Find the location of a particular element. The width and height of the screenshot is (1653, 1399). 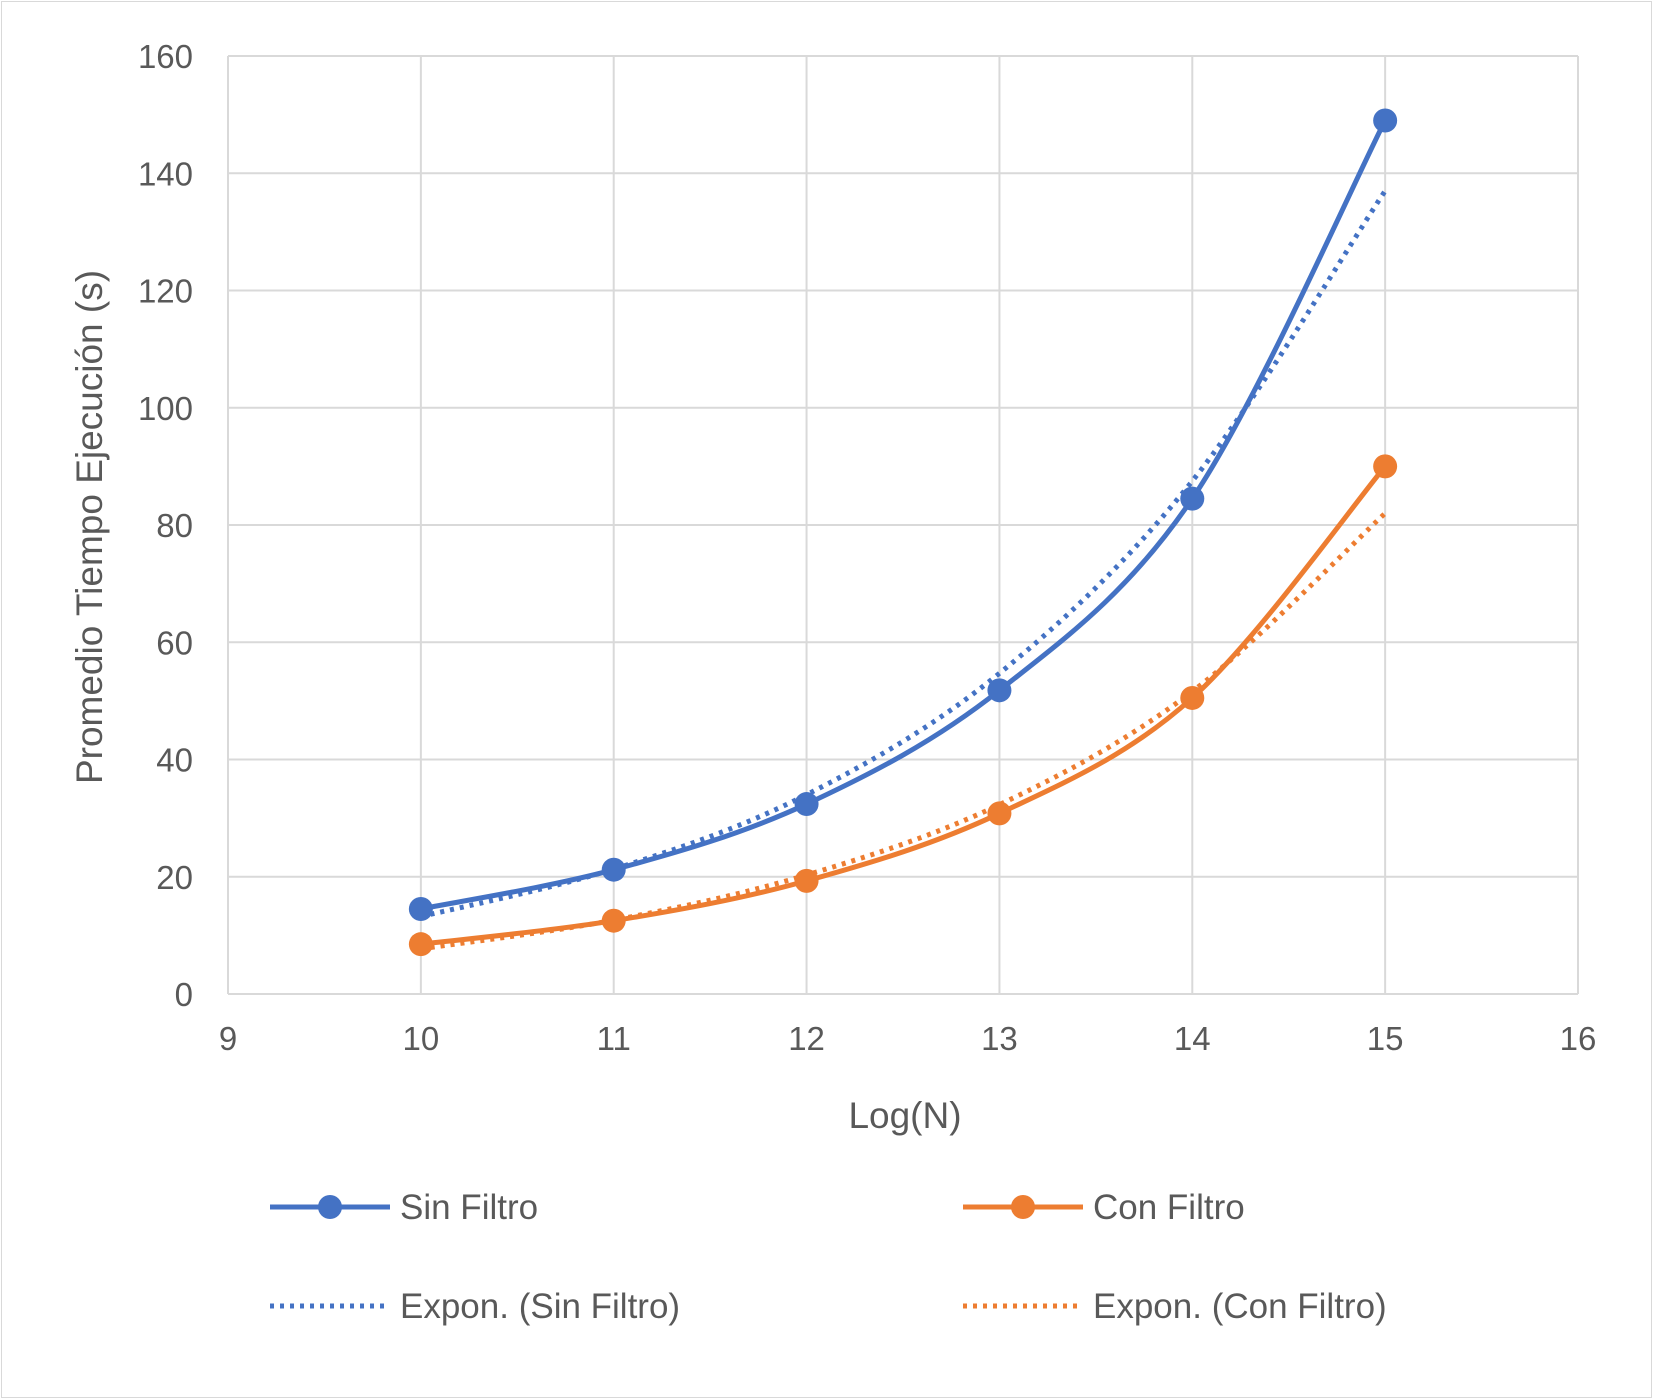

legend-item-expon-con-filtro: Expon. (Con Filtro) is located at coordinates (1175, 1306).